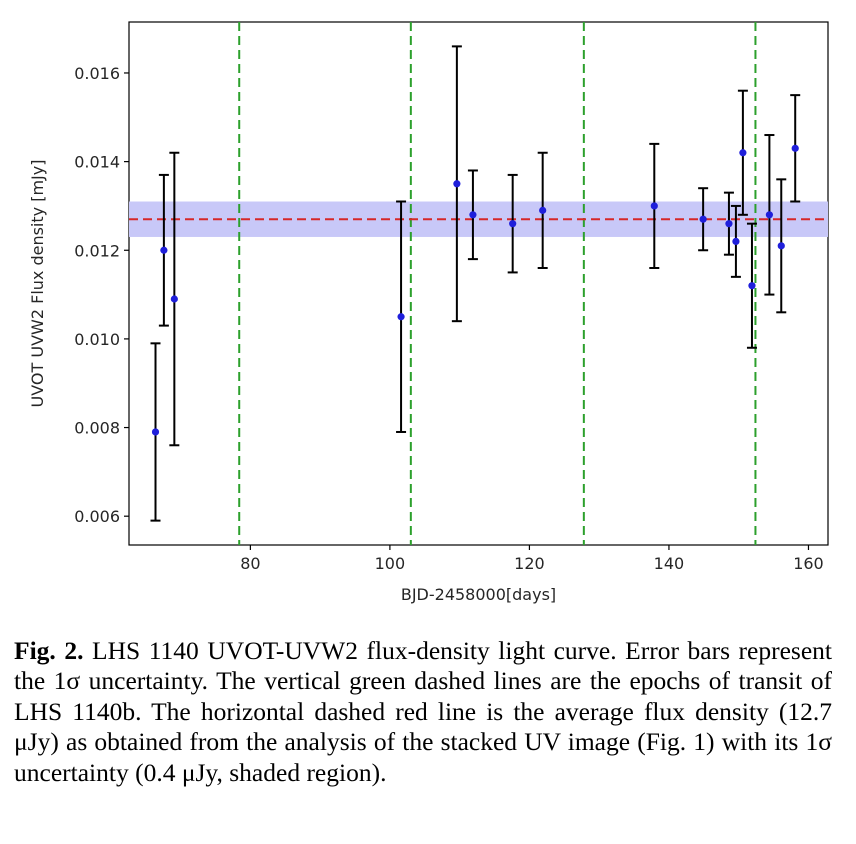  I want to click on x-tick-label: 80, so click(250, 563).